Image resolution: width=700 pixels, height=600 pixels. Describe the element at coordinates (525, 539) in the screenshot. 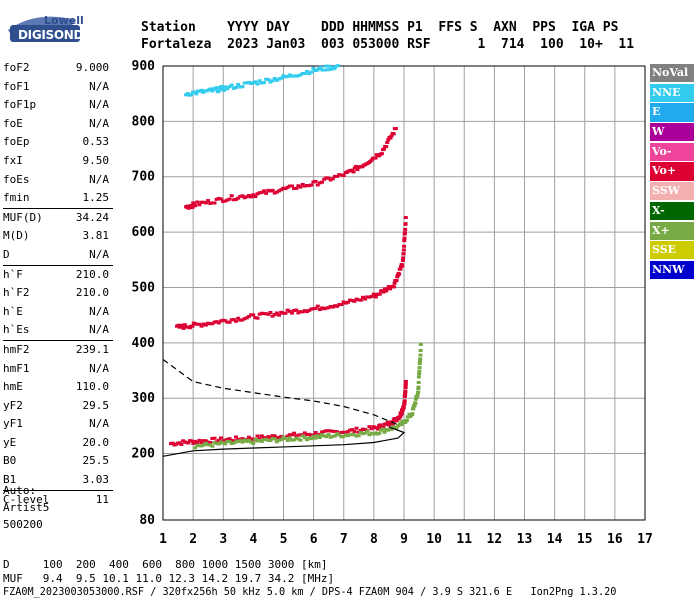

I see `x-tick-label: 13` at that location.